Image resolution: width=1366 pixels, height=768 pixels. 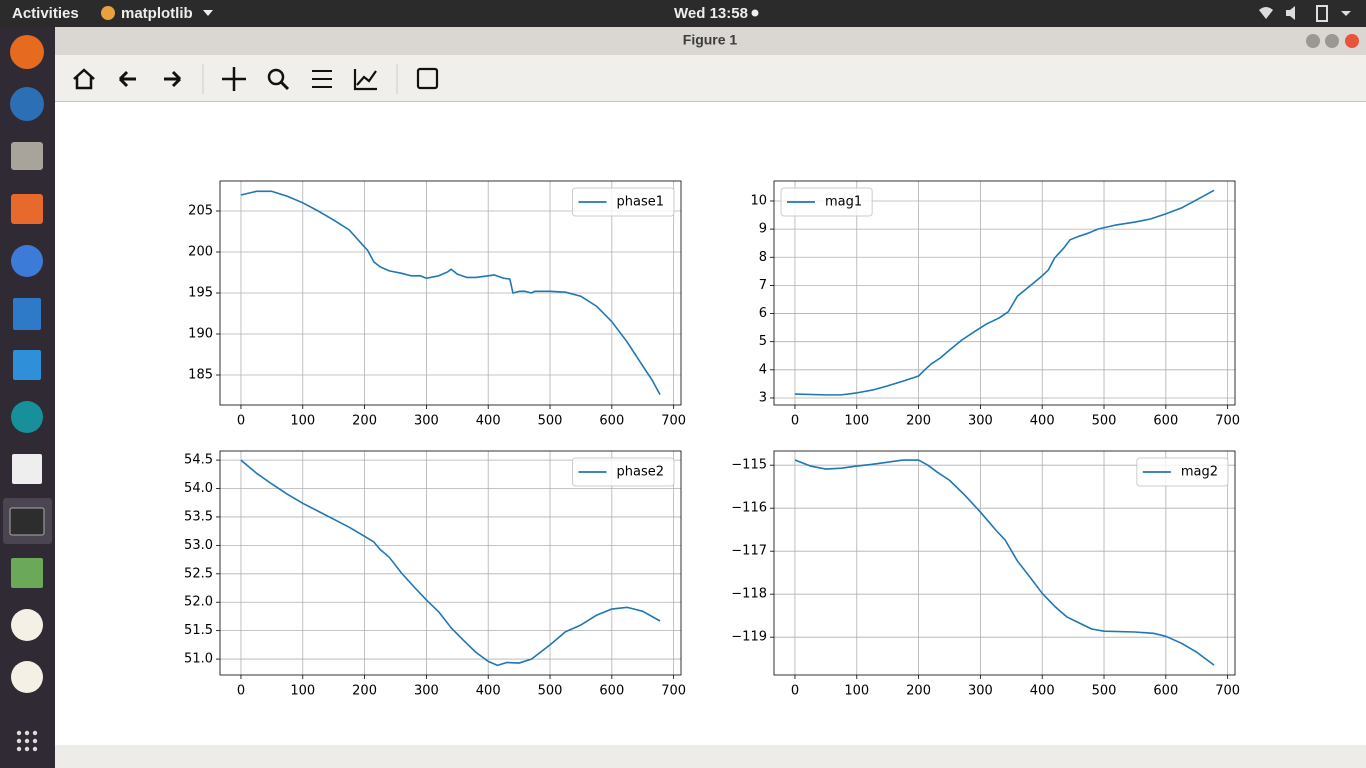 What do you see at coordinates (749, 594) in the screenshot?
I see `y-tick-label: −118` at bounding box center [749, 594].